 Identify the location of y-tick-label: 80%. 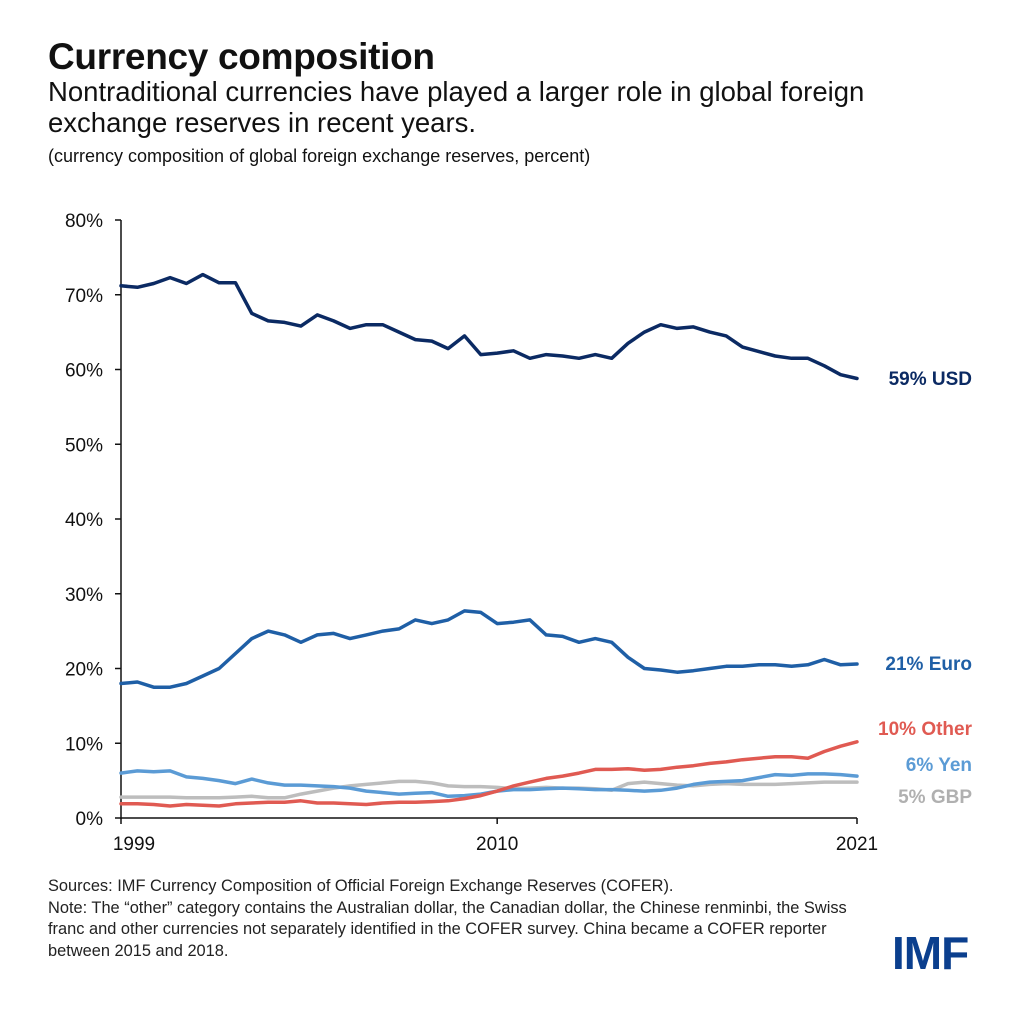
(84, 221).